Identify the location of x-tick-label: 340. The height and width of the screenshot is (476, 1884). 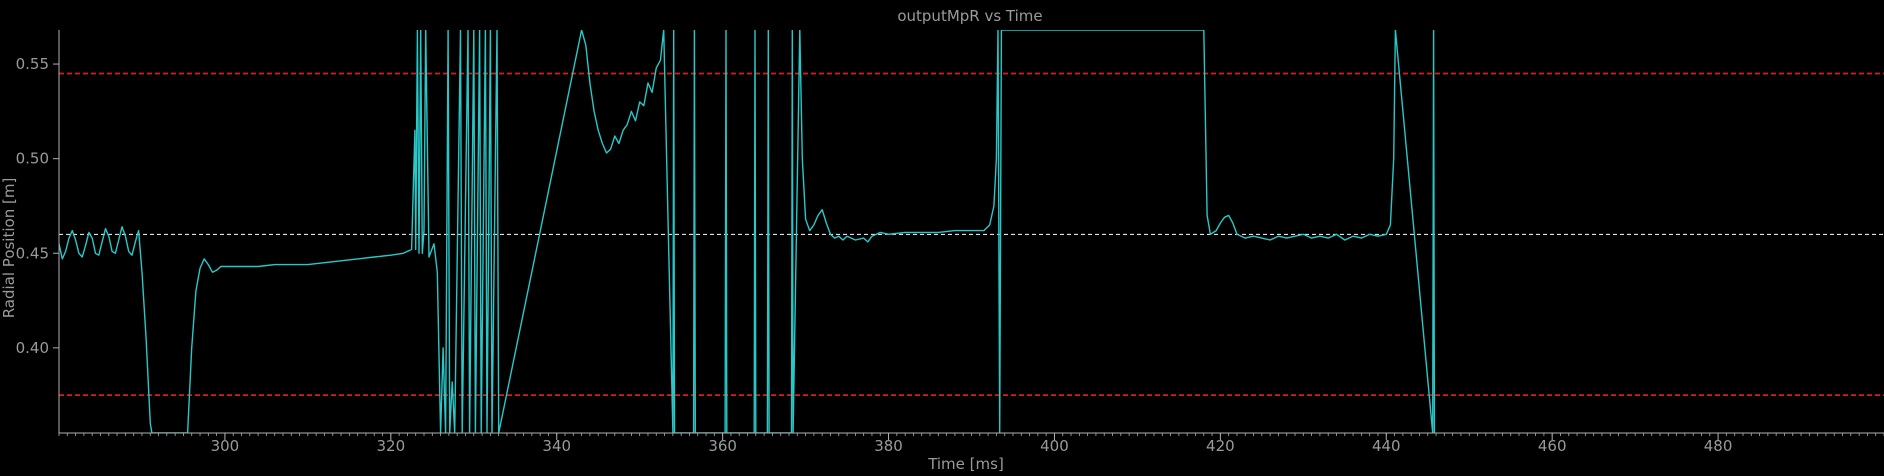
(556, 446).